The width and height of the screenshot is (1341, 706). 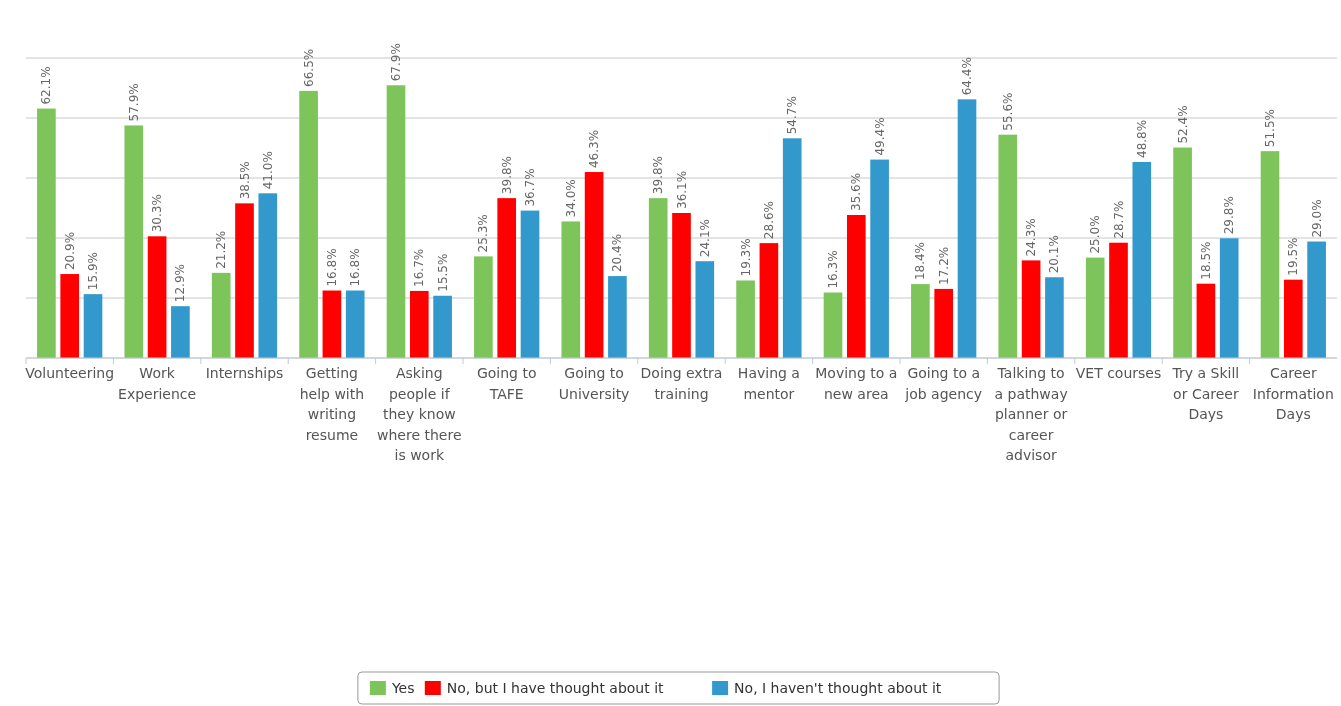 I want to click on data-label: 24.3%, so click(x=1031, y=237).